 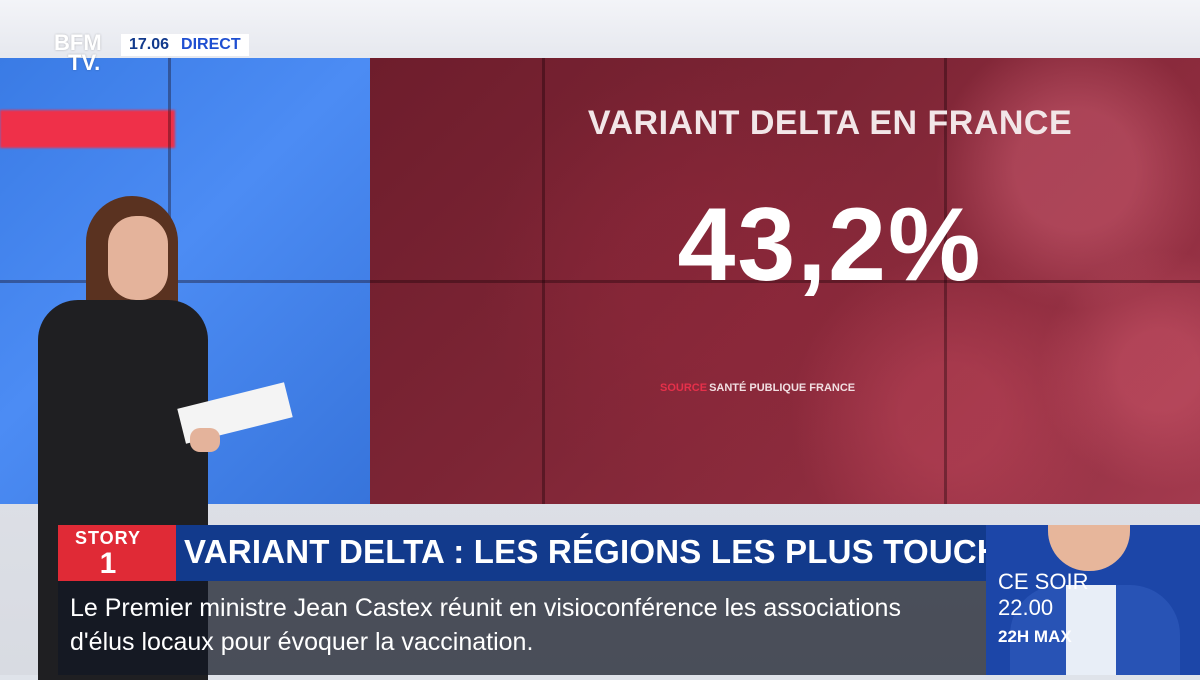 I want to click on channel-logo: BFM TV., so click(x=78, y=52).